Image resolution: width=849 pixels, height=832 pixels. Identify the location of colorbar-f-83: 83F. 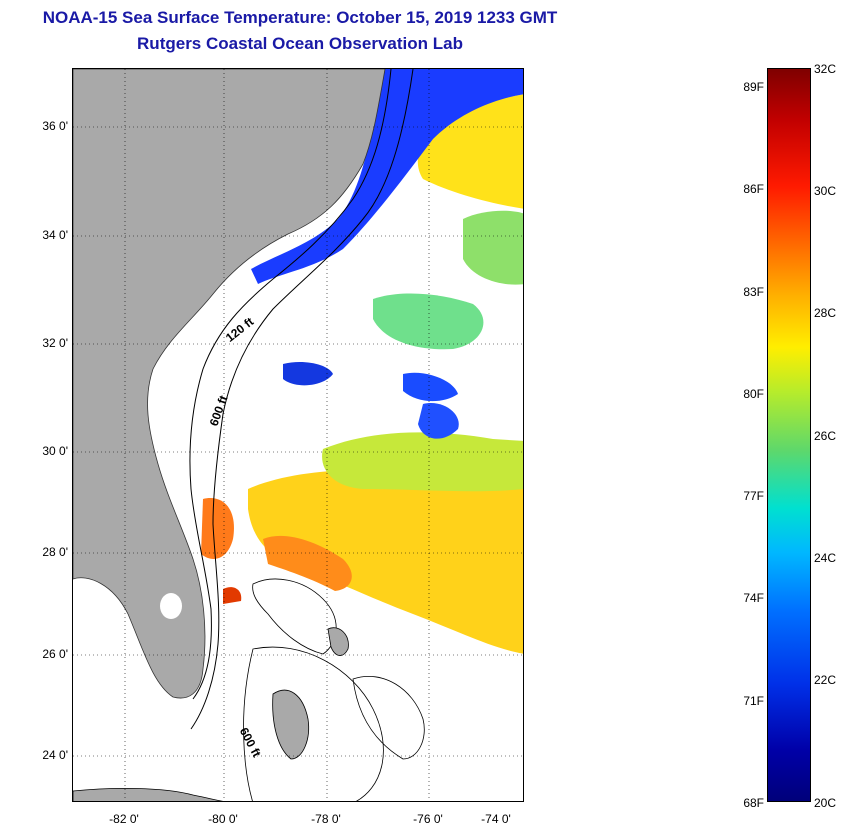
(753, 292).